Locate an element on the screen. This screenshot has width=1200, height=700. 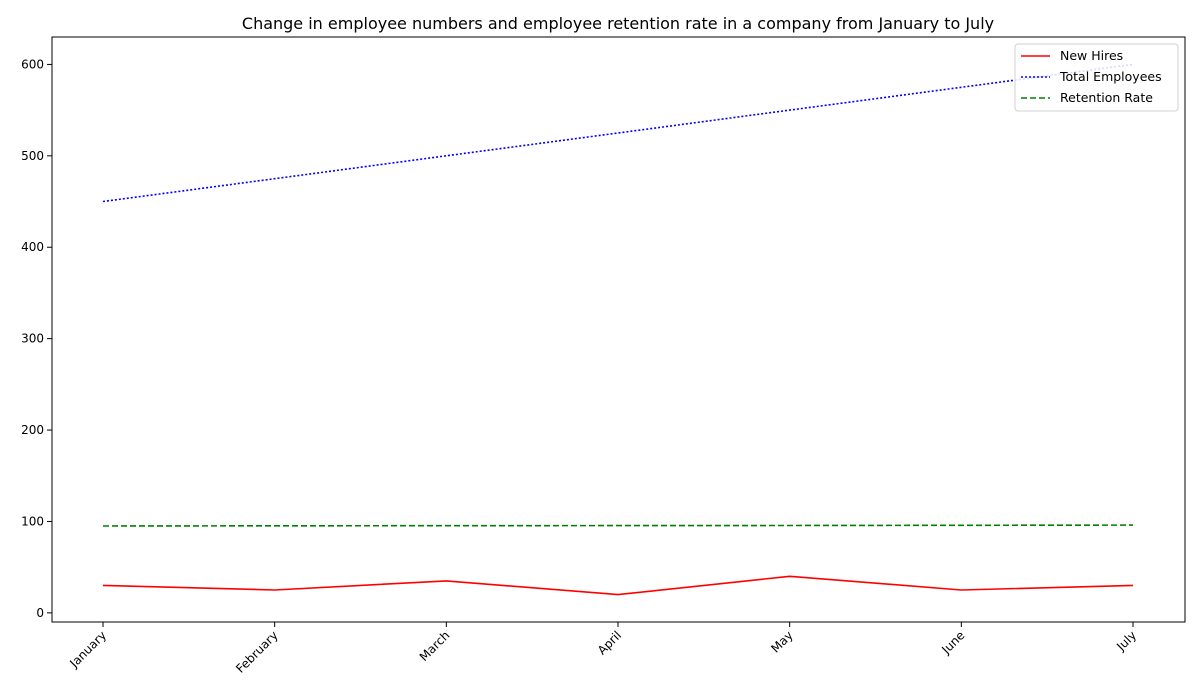
series-line-new-hires is located at coordinates (618, 585).